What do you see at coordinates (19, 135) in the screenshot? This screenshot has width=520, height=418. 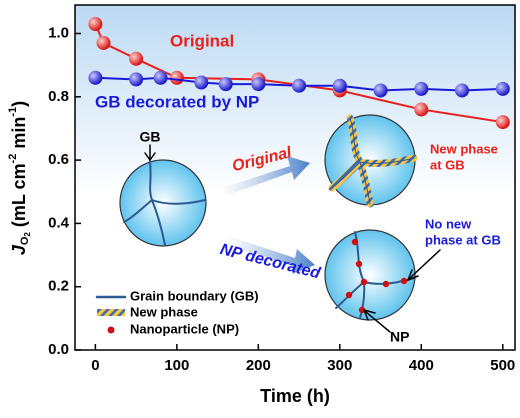 I see `y-label-part: min` at bounding box center [19, 135].